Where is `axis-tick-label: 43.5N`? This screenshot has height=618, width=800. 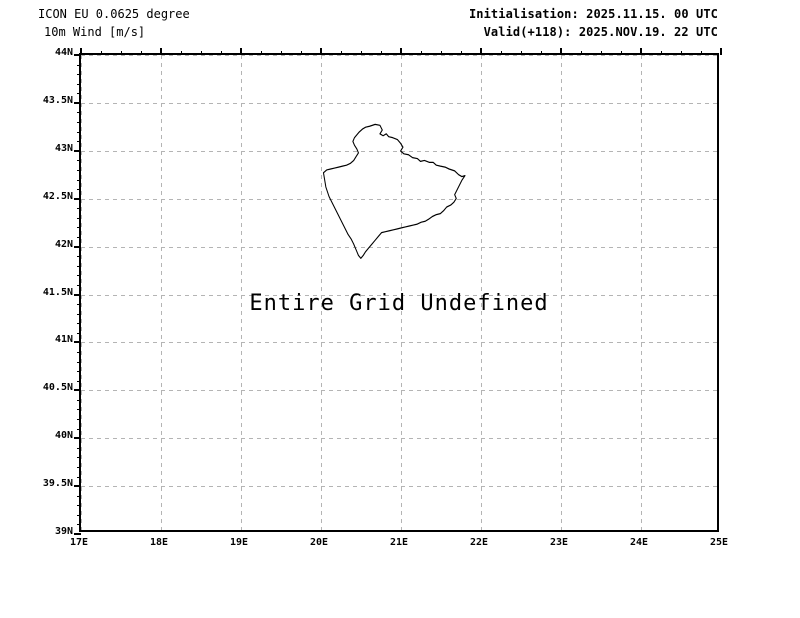 axis-tick-label: 43.5N is located at coordinates (57, 100).